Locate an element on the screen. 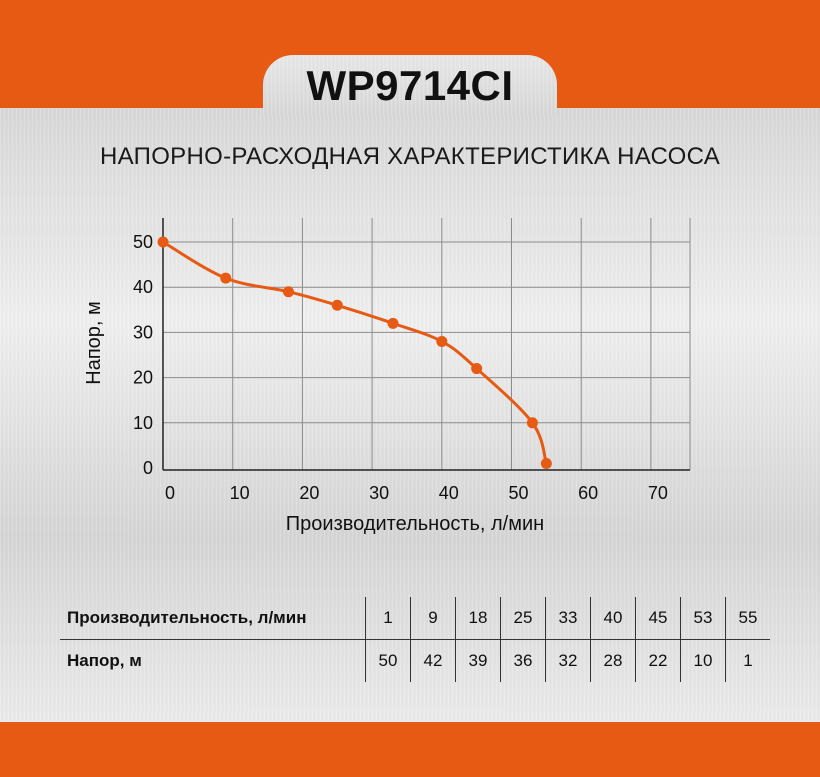 The width and height of the screenshot is (820, 777). y-tick-label: 20 is located at coordinates (143, 378).